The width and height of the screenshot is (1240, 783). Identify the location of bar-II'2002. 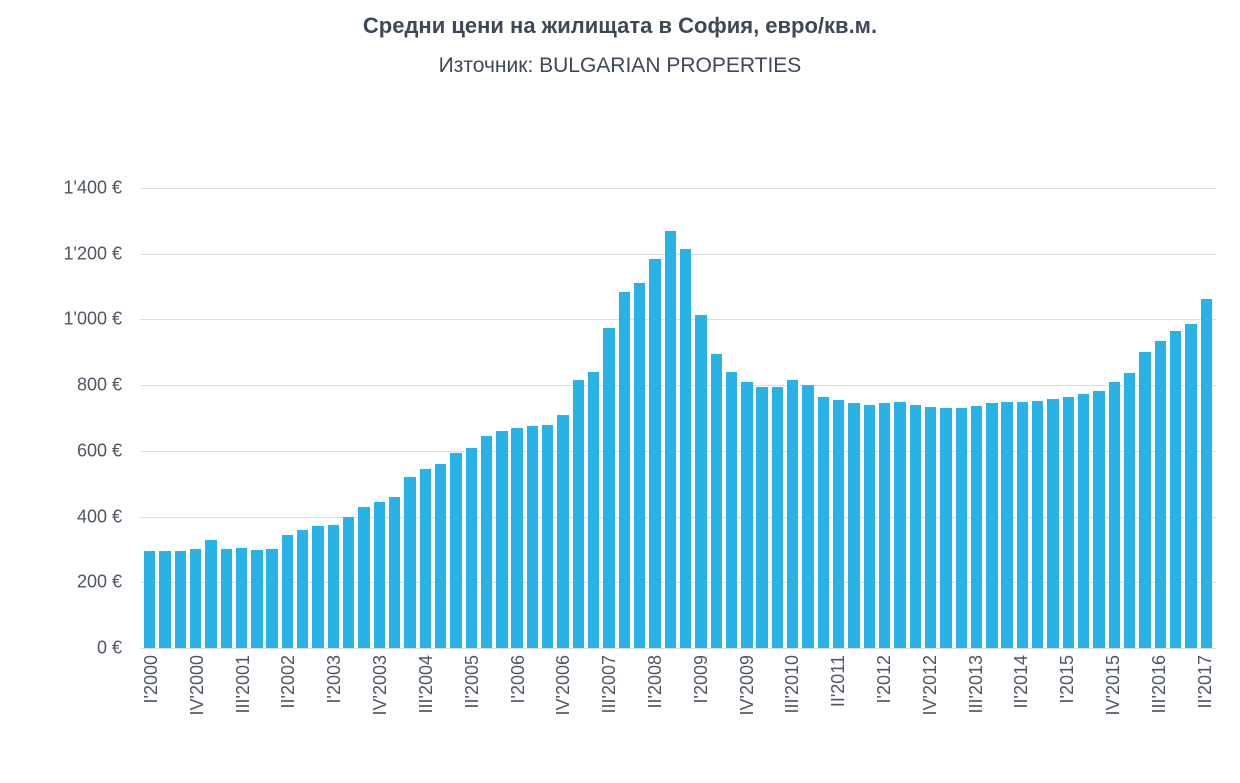
(287, 591).